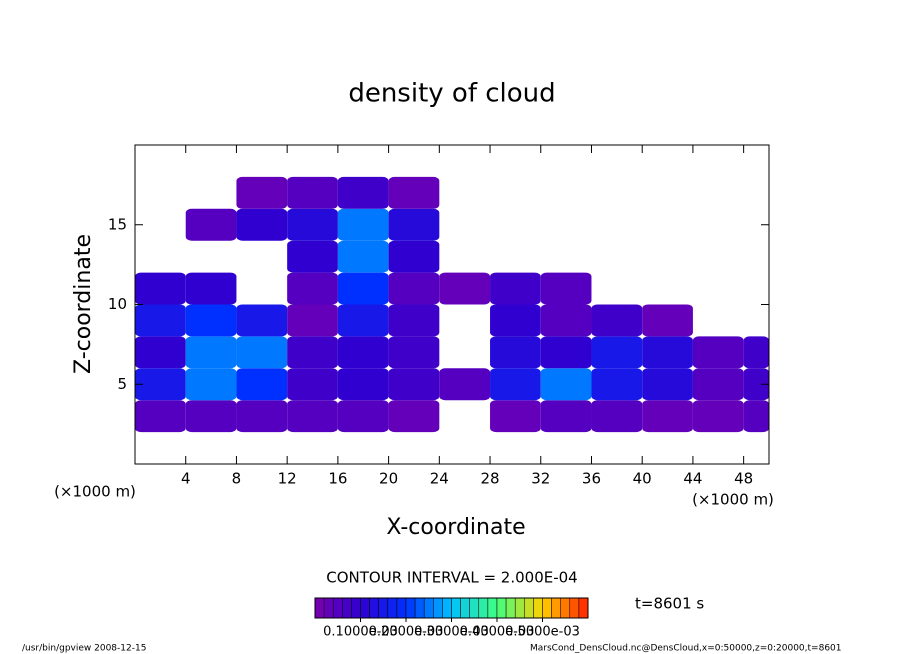 This screenshot has width=904, height=654. I want to click on x-tick-label: 24, so click(439, 479).